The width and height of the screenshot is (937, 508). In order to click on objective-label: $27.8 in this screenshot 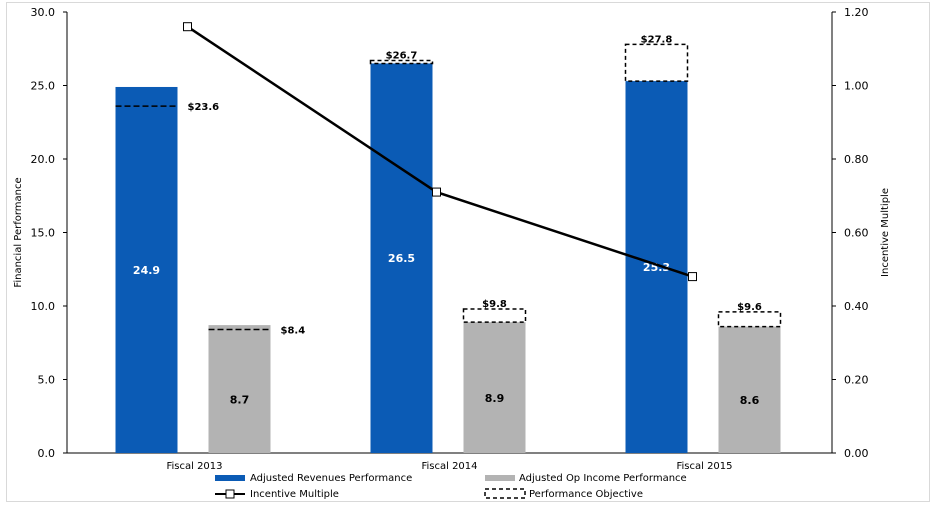, I will do `click(657, 39)`.